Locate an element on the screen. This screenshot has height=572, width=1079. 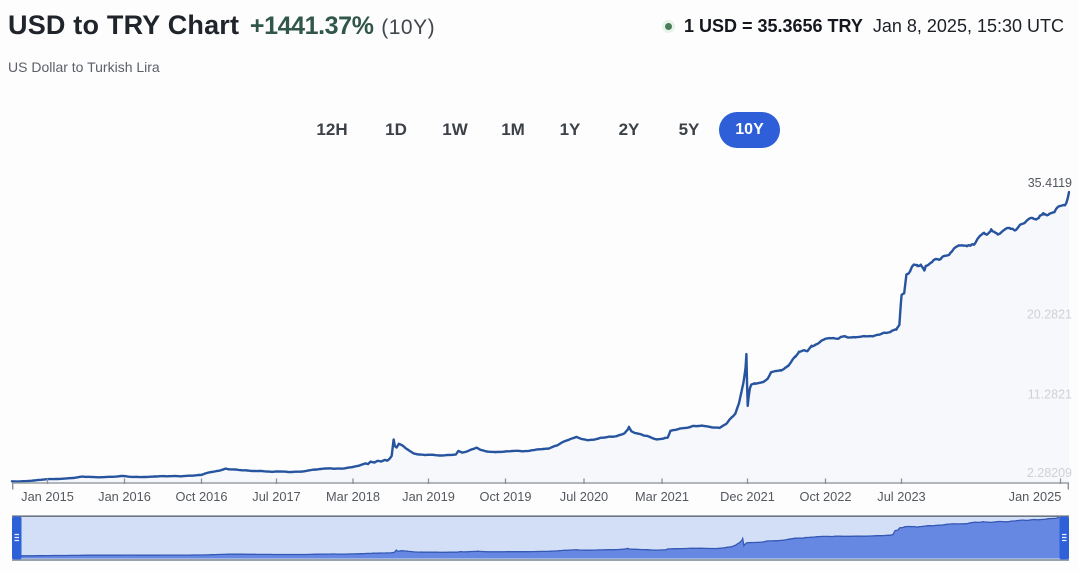
svg-text: 2.28209 is located at coordinates (1049, 473).